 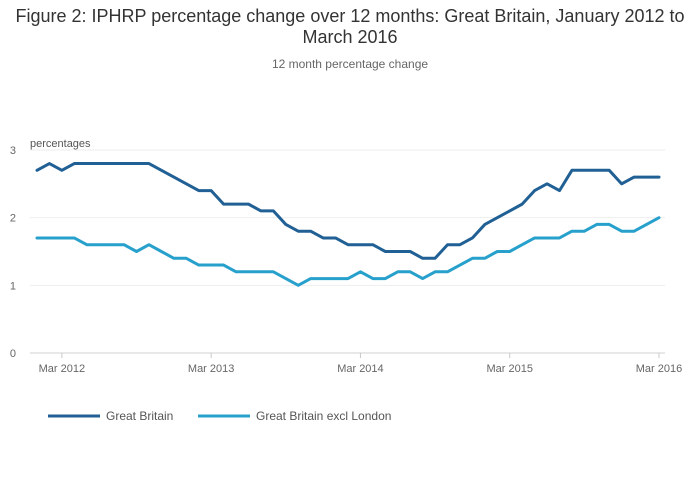 I want to click on x-axis: Mar 2012 Mar 2013 Mar 2014 Mar 2015 Mar 2016, so click(x=356, y=363).